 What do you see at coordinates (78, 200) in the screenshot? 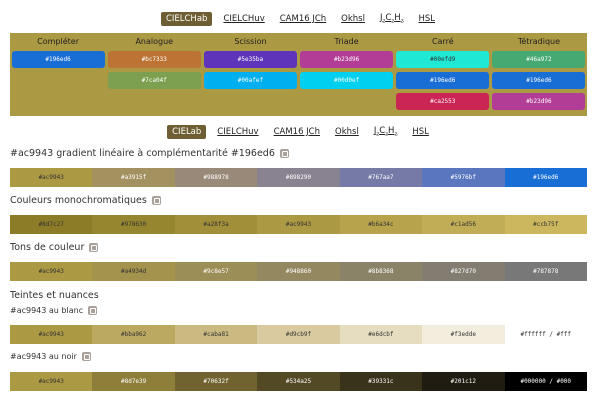
I see `mono-title-text: Couleurs monochromatiques` at bounding box center [78, 200].